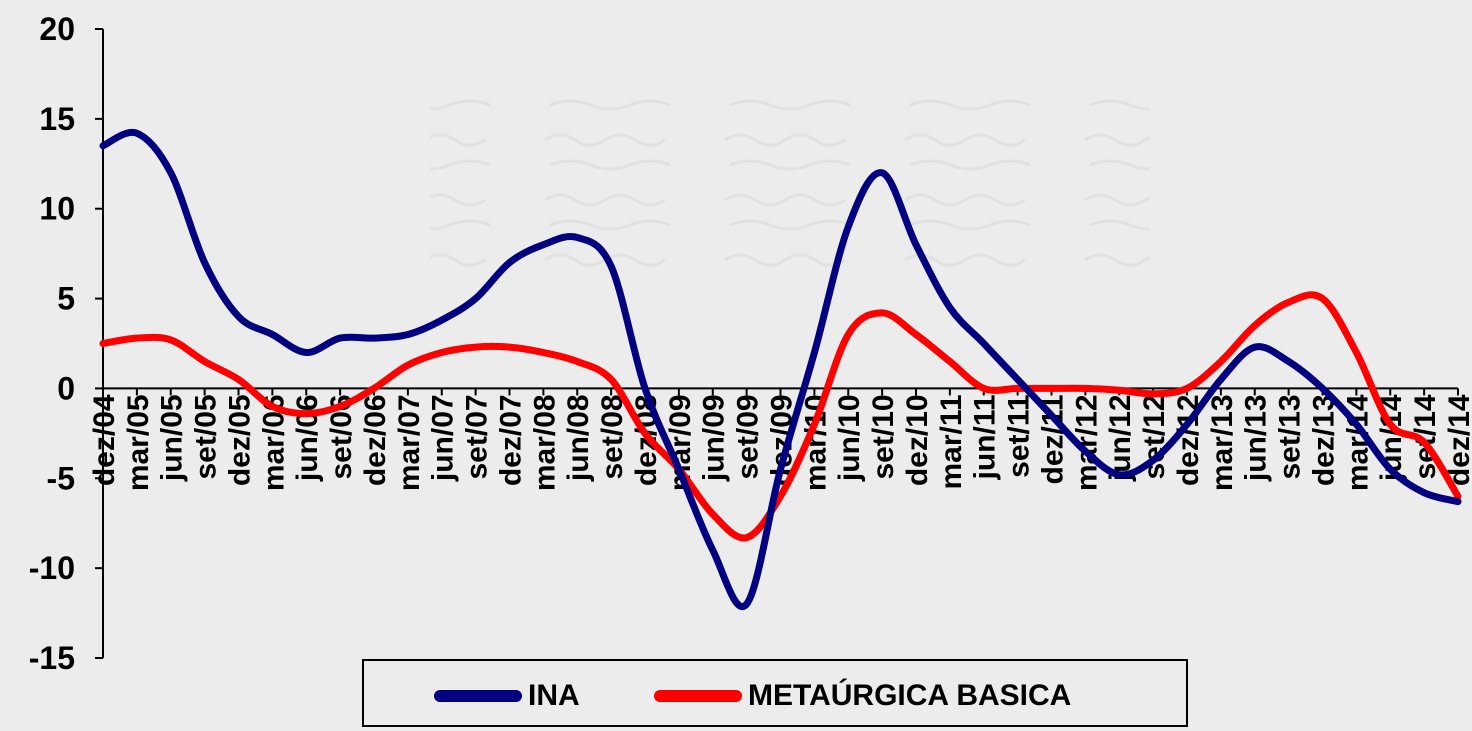 This screenshot has height=731, width=1472. I want to click on x-tick-label: mar/07, so click(409, 442).